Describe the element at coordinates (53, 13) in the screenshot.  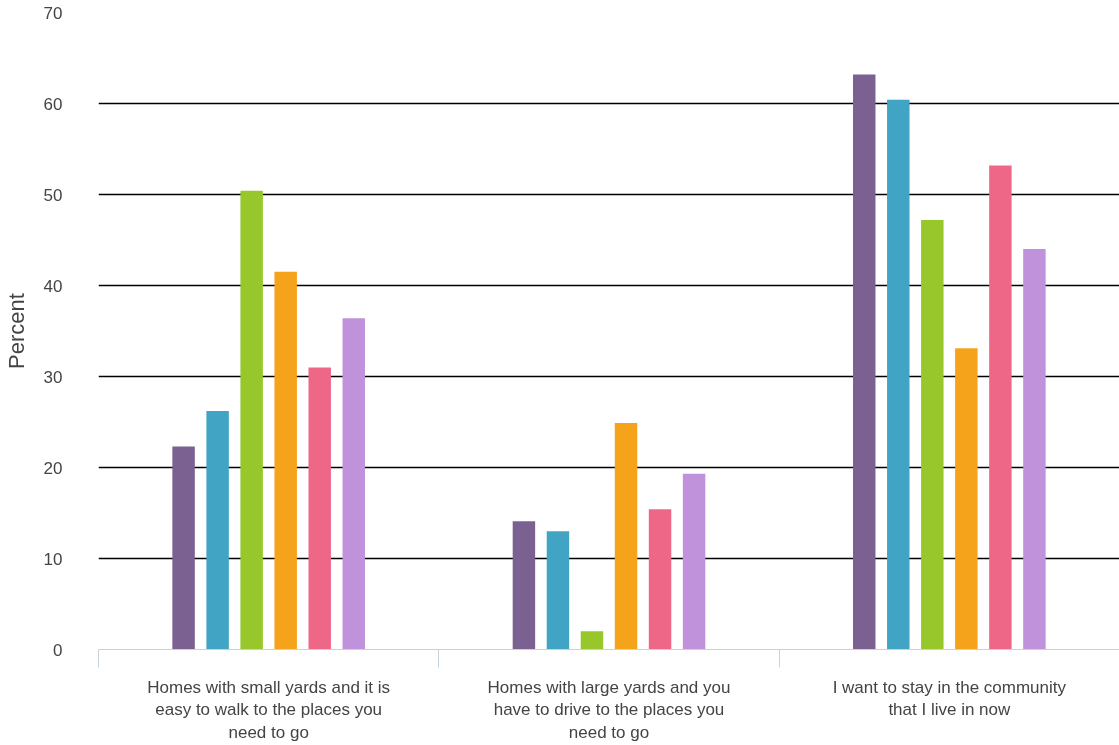
I see `y-tick-label: 70` at that location.